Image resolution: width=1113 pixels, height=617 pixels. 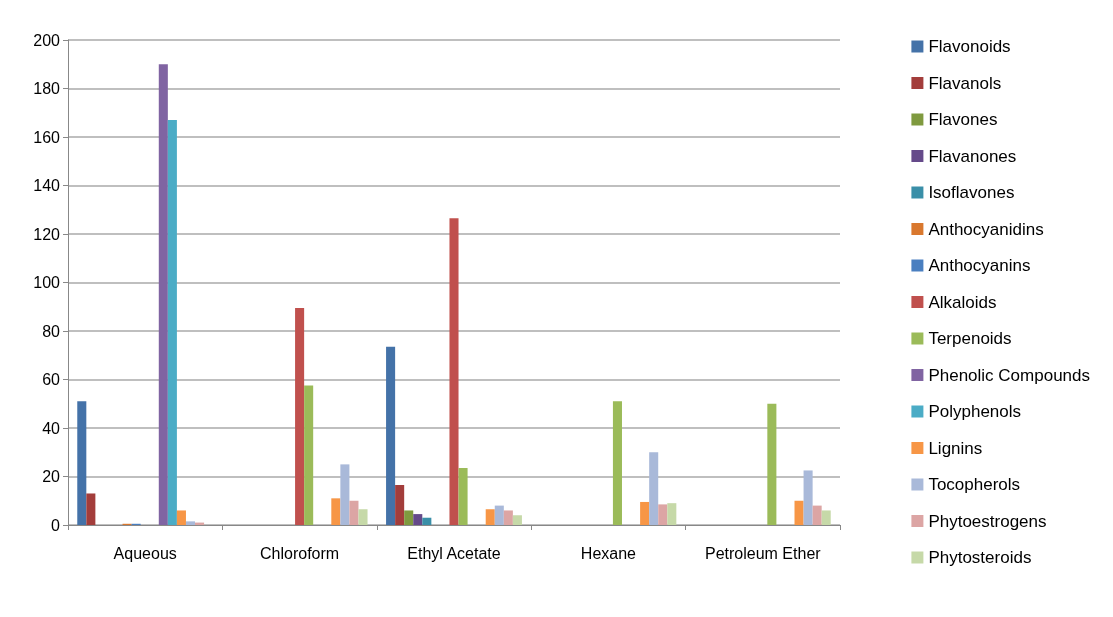 What do you see at coordinates (987, 521) in the screenshot?
I see `legend-label: Phytoestrogens` at bounding box center [987, 521].